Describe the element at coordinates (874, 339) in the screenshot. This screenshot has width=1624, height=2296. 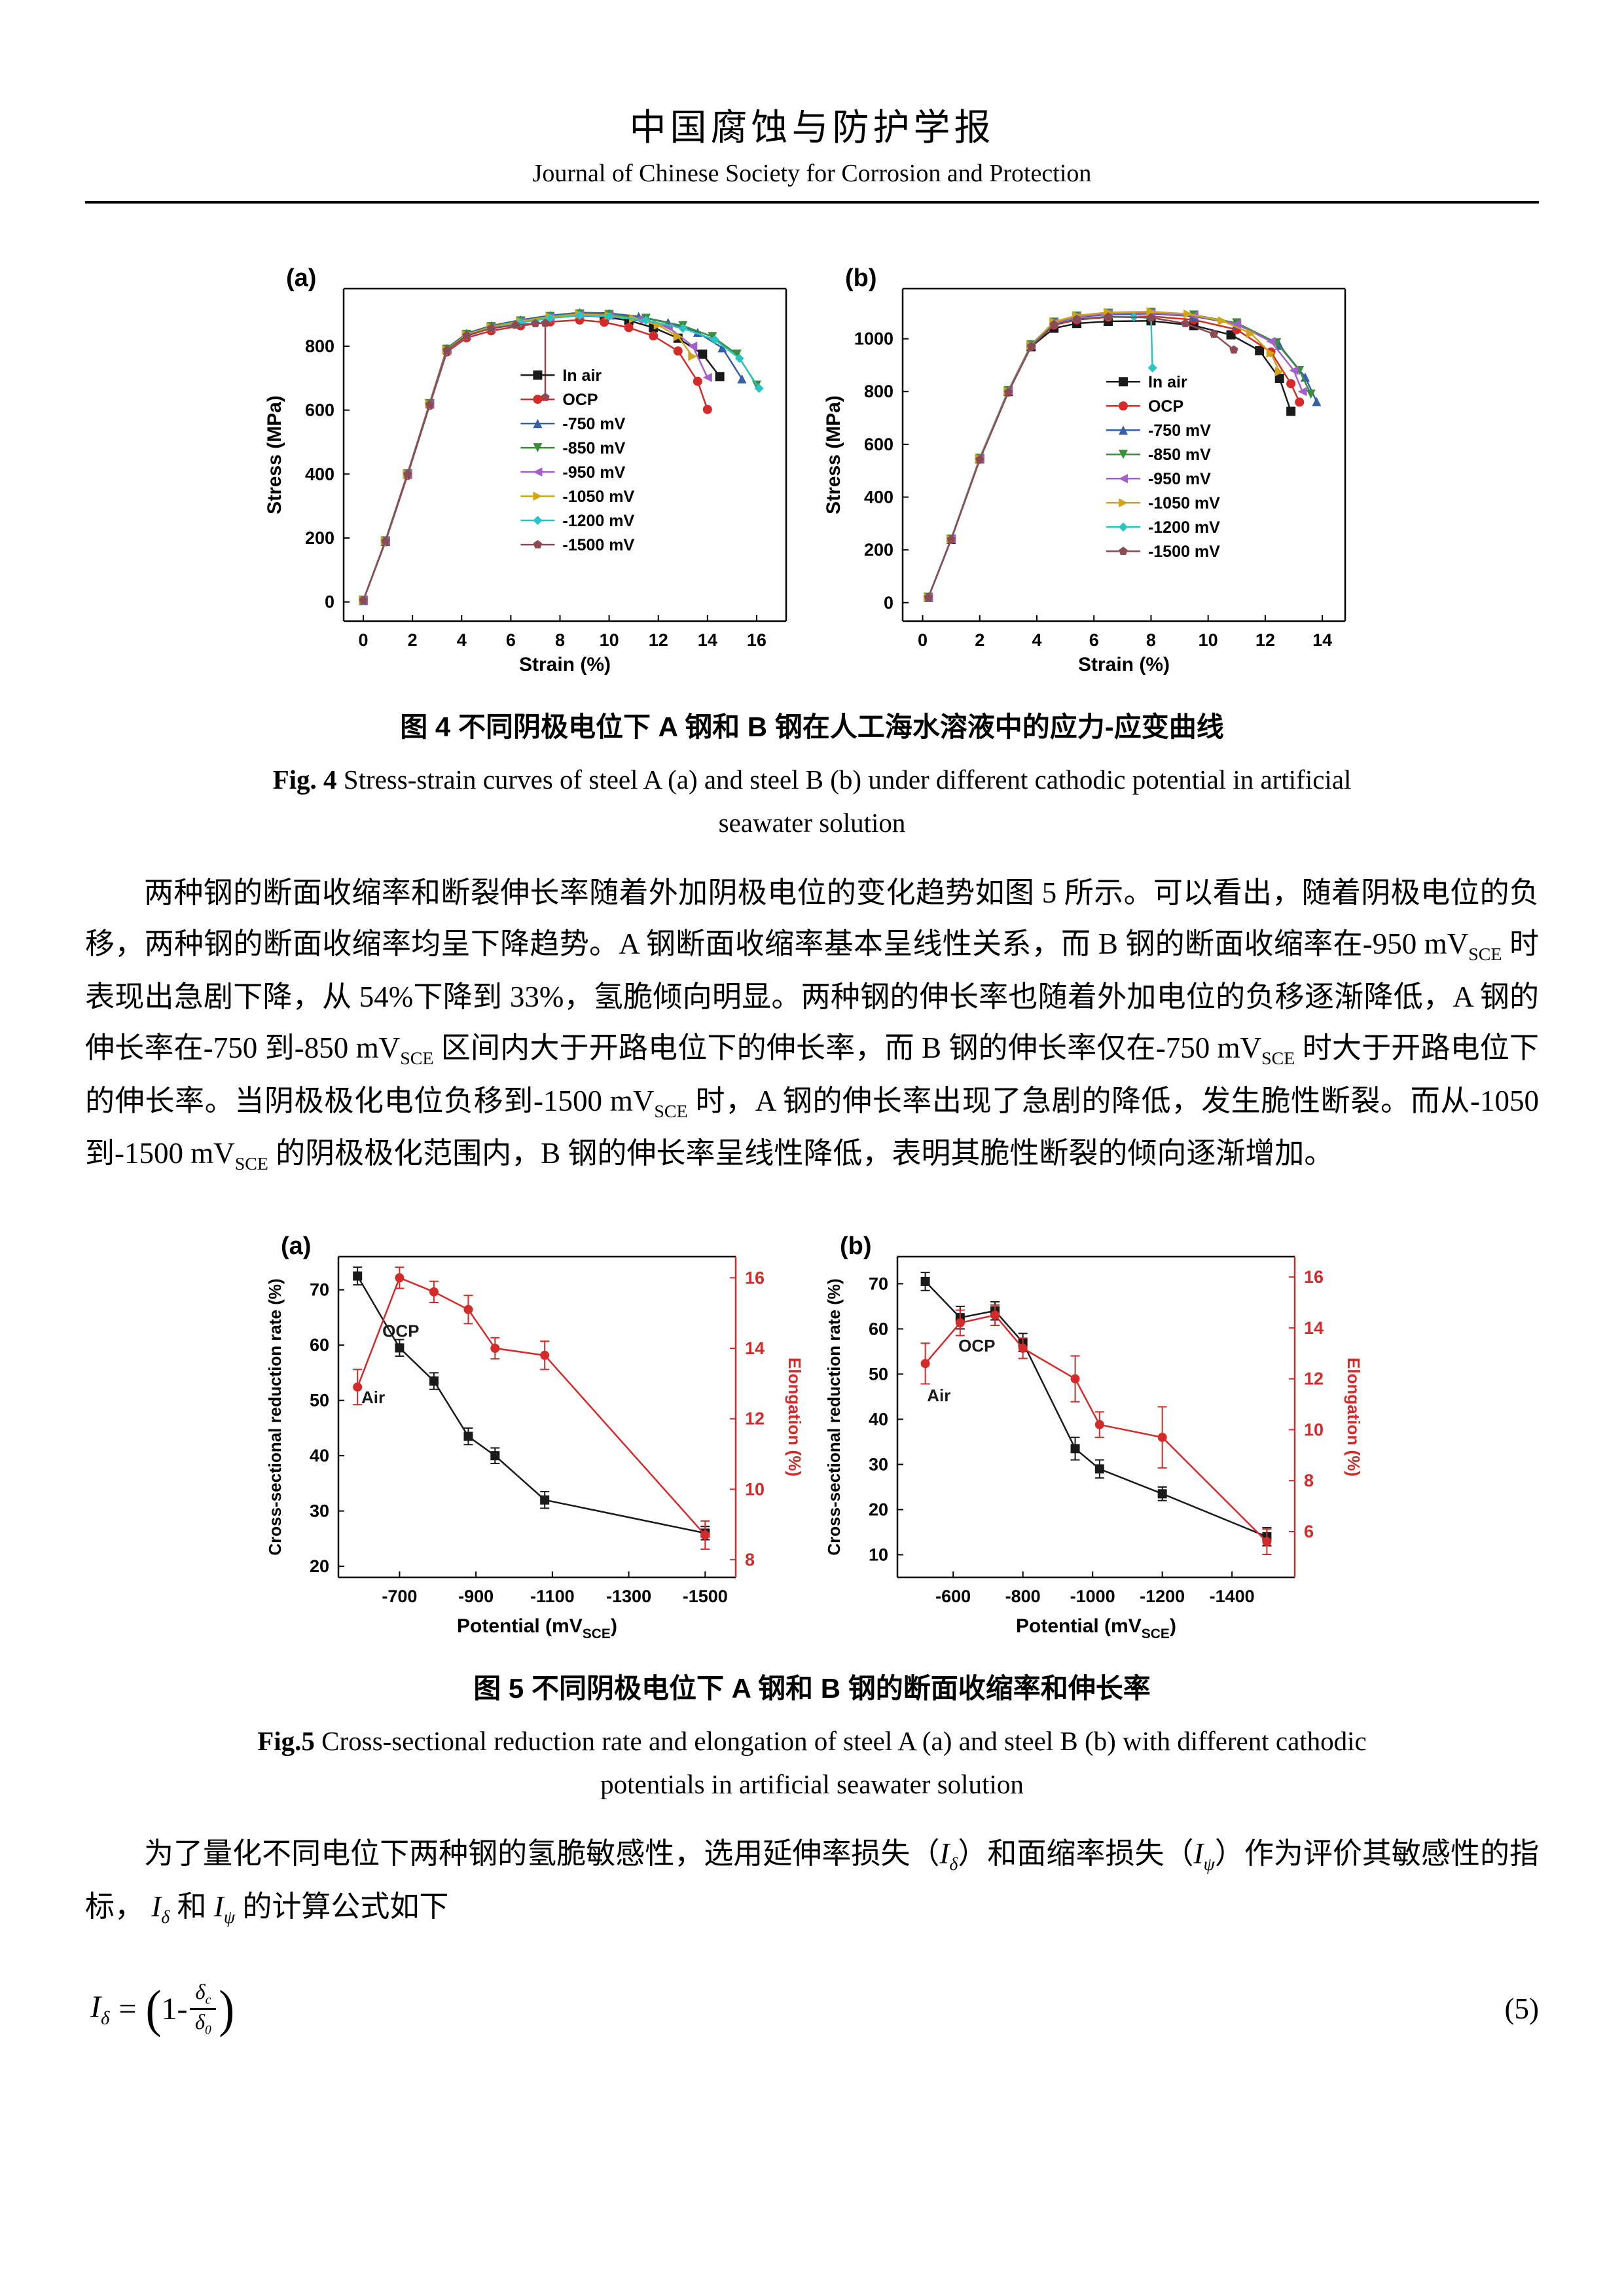
I see `svg-text: 1000` at that location.